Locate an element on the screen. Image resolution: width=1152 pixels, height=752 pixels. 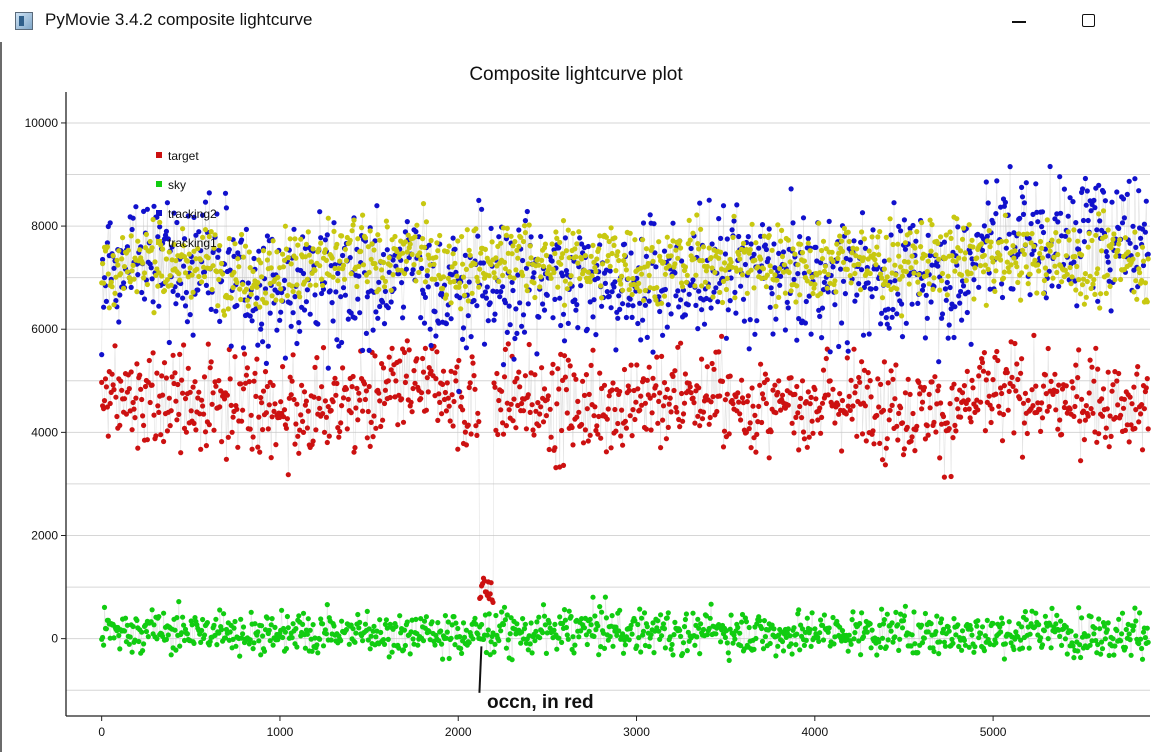
y-tick-label: 8000 is located at coordinates (44, 226).